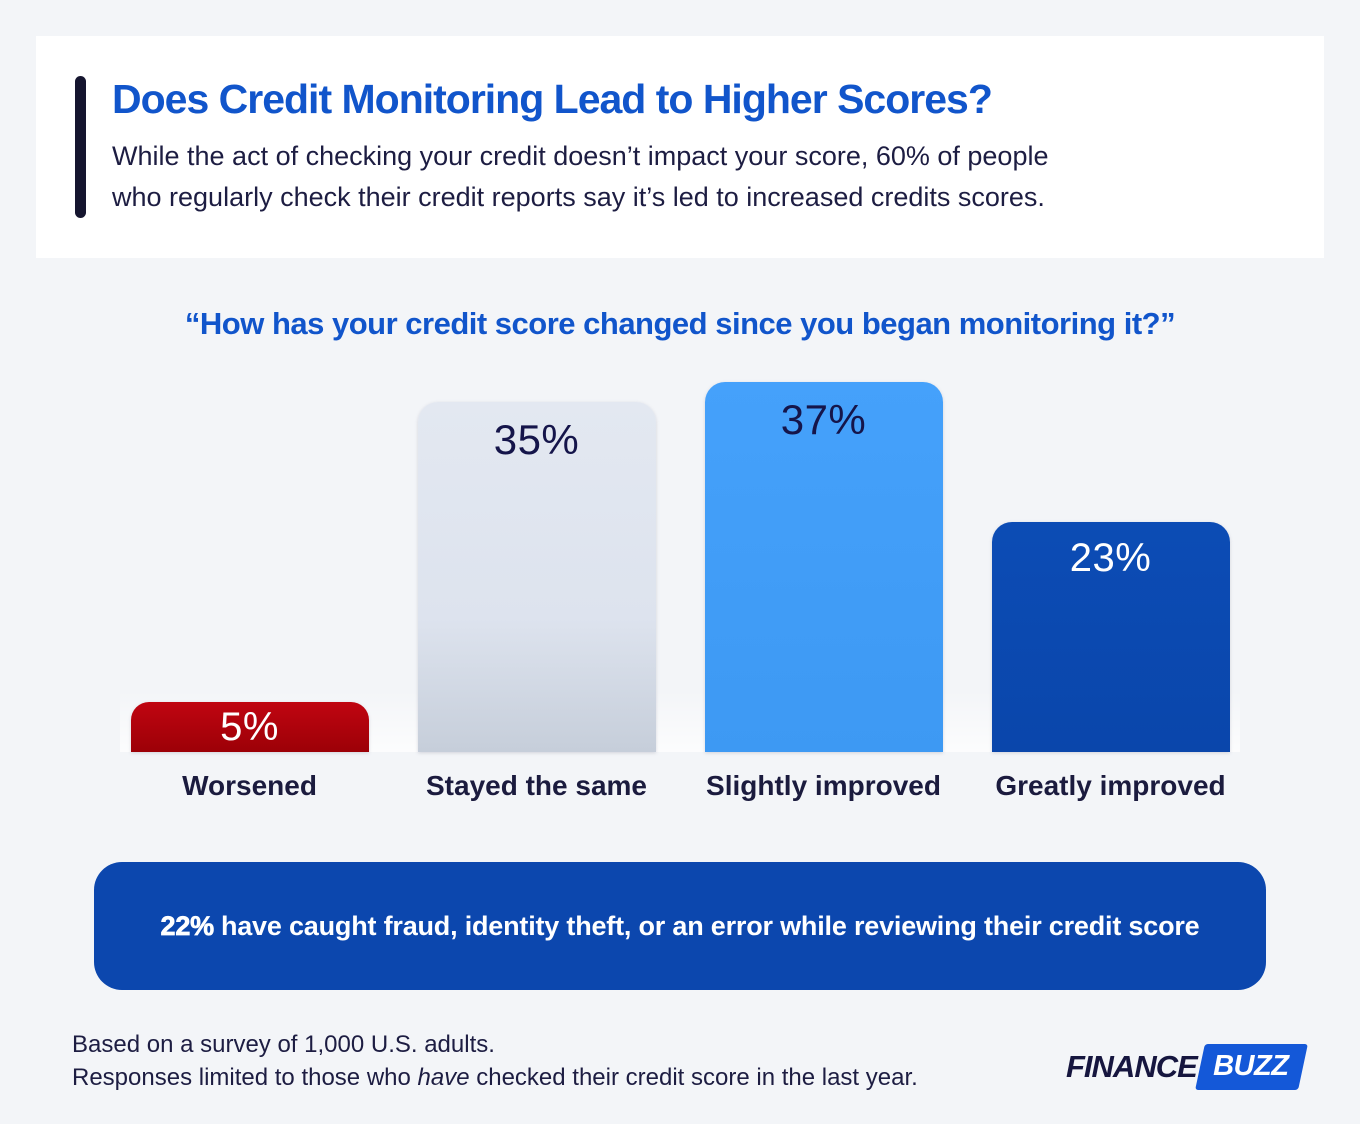 This screenshot has height=1124, width=1360. I want to click on bar-column-greatly-improved: 23% Greatly improved, so click(1110, 661).